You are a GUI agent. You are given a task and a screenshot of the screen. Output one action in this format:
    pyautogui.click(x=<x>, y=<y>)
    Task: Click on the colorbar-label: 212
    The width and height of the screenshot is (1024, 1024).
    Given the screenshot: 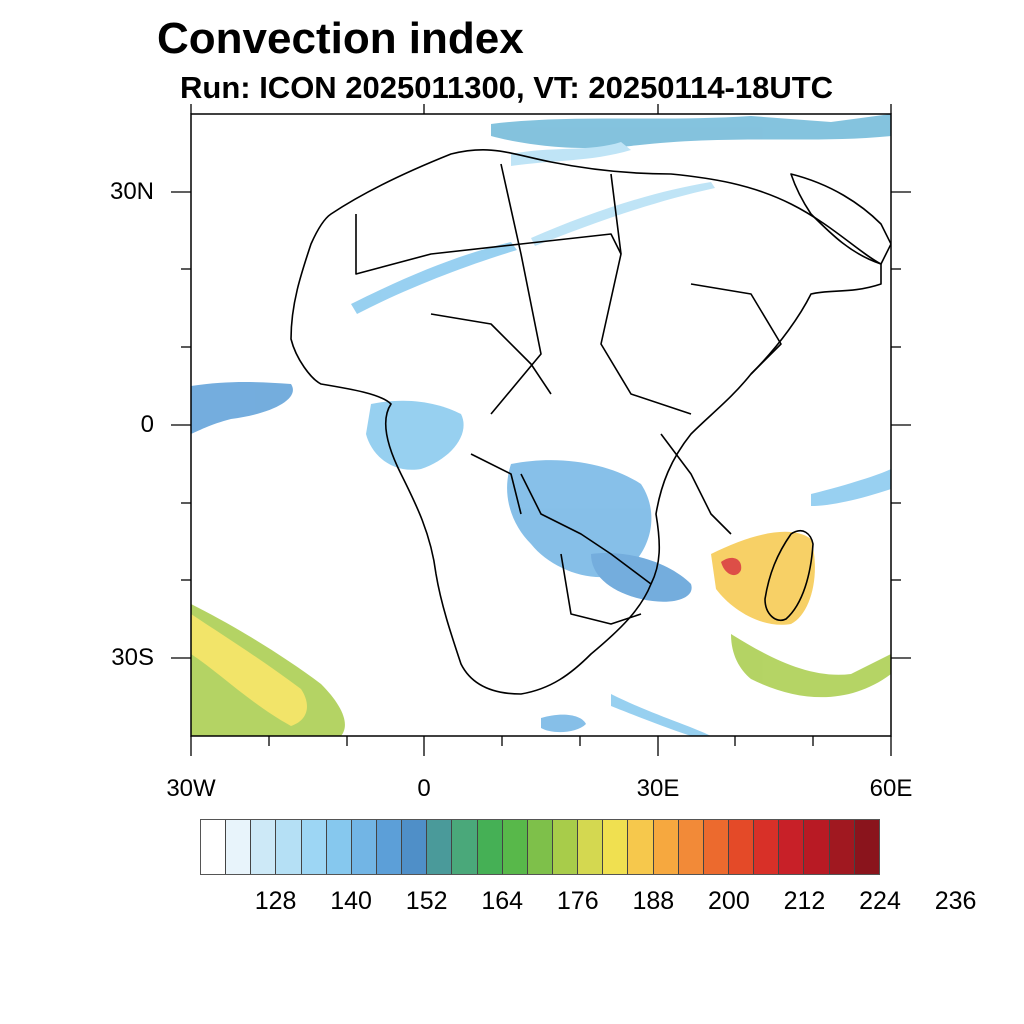 What is the action you would take?
    pyautogui.click(x=804, y=901)
    